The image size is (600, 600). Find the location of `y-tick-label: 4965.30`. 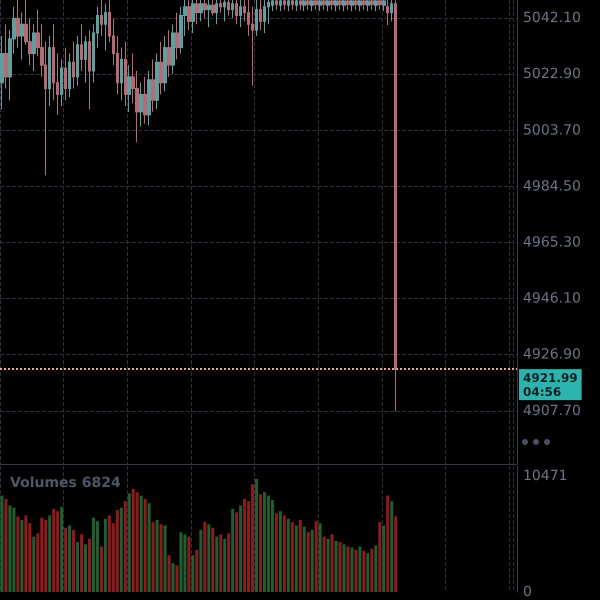

y-tick-label: 4965.30 is located at coordinates (552, 242).